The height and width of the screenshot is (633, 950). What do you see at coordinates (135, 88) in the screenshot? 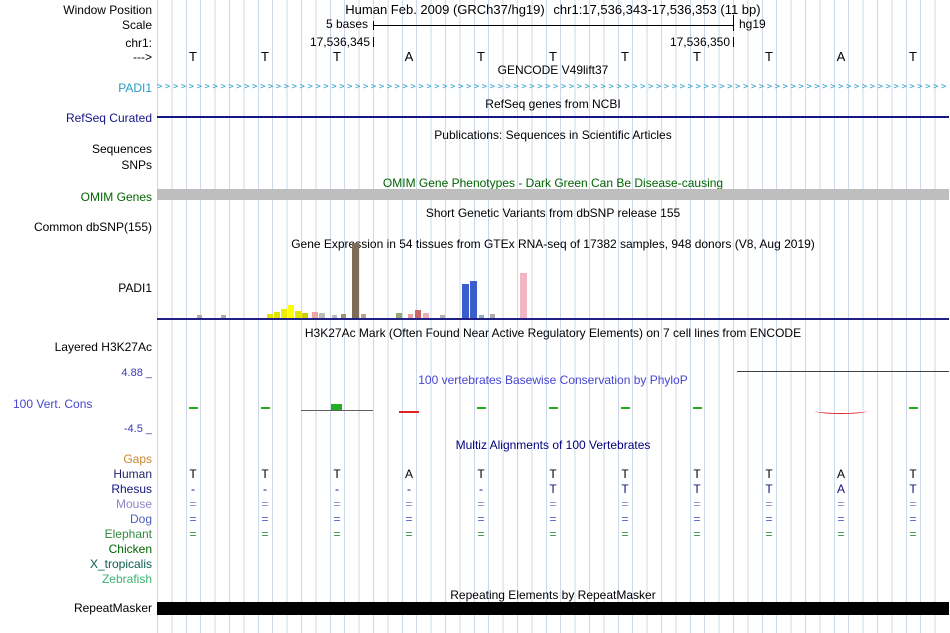
I see `track-label-padi1-gencode: PADI1` at bounding box center [135, 88].